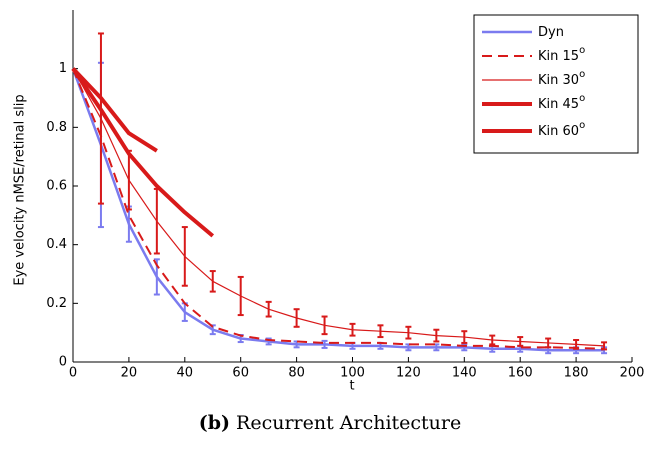 This screenshot has width=669, height=450. What do you see at coordinates (576, 373) in the screenshot?
I see `x-tick-label: 180` at bounding box center [576, 373].